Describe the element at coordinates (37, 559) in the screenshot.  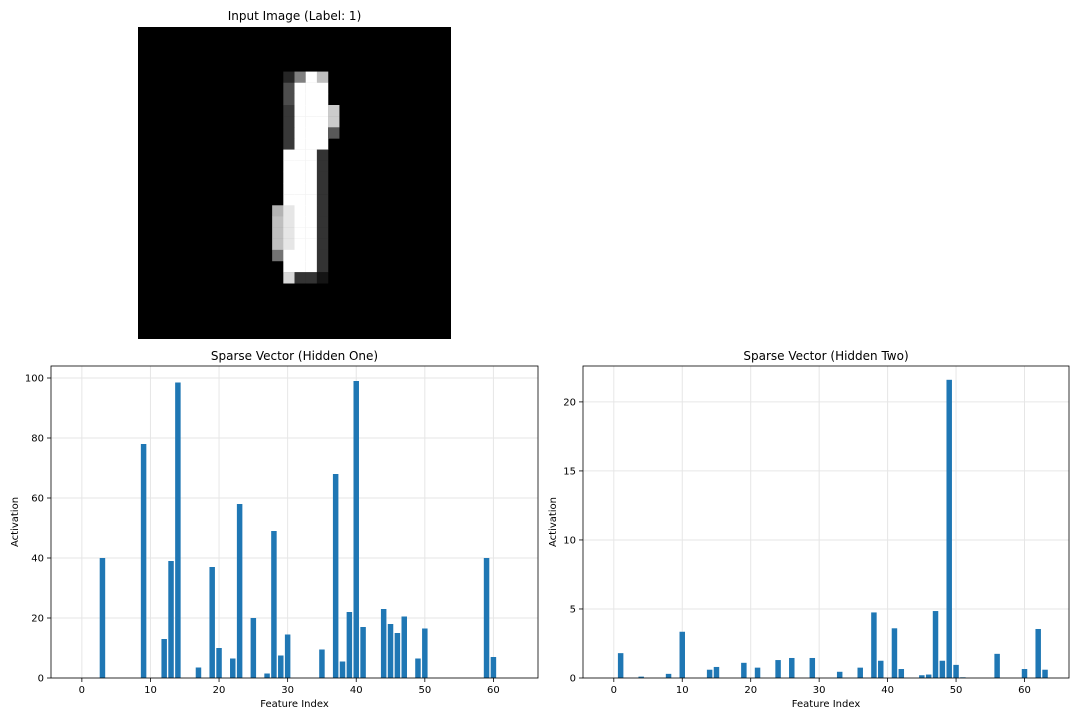
I see `y-tick-label: 40` at that location.